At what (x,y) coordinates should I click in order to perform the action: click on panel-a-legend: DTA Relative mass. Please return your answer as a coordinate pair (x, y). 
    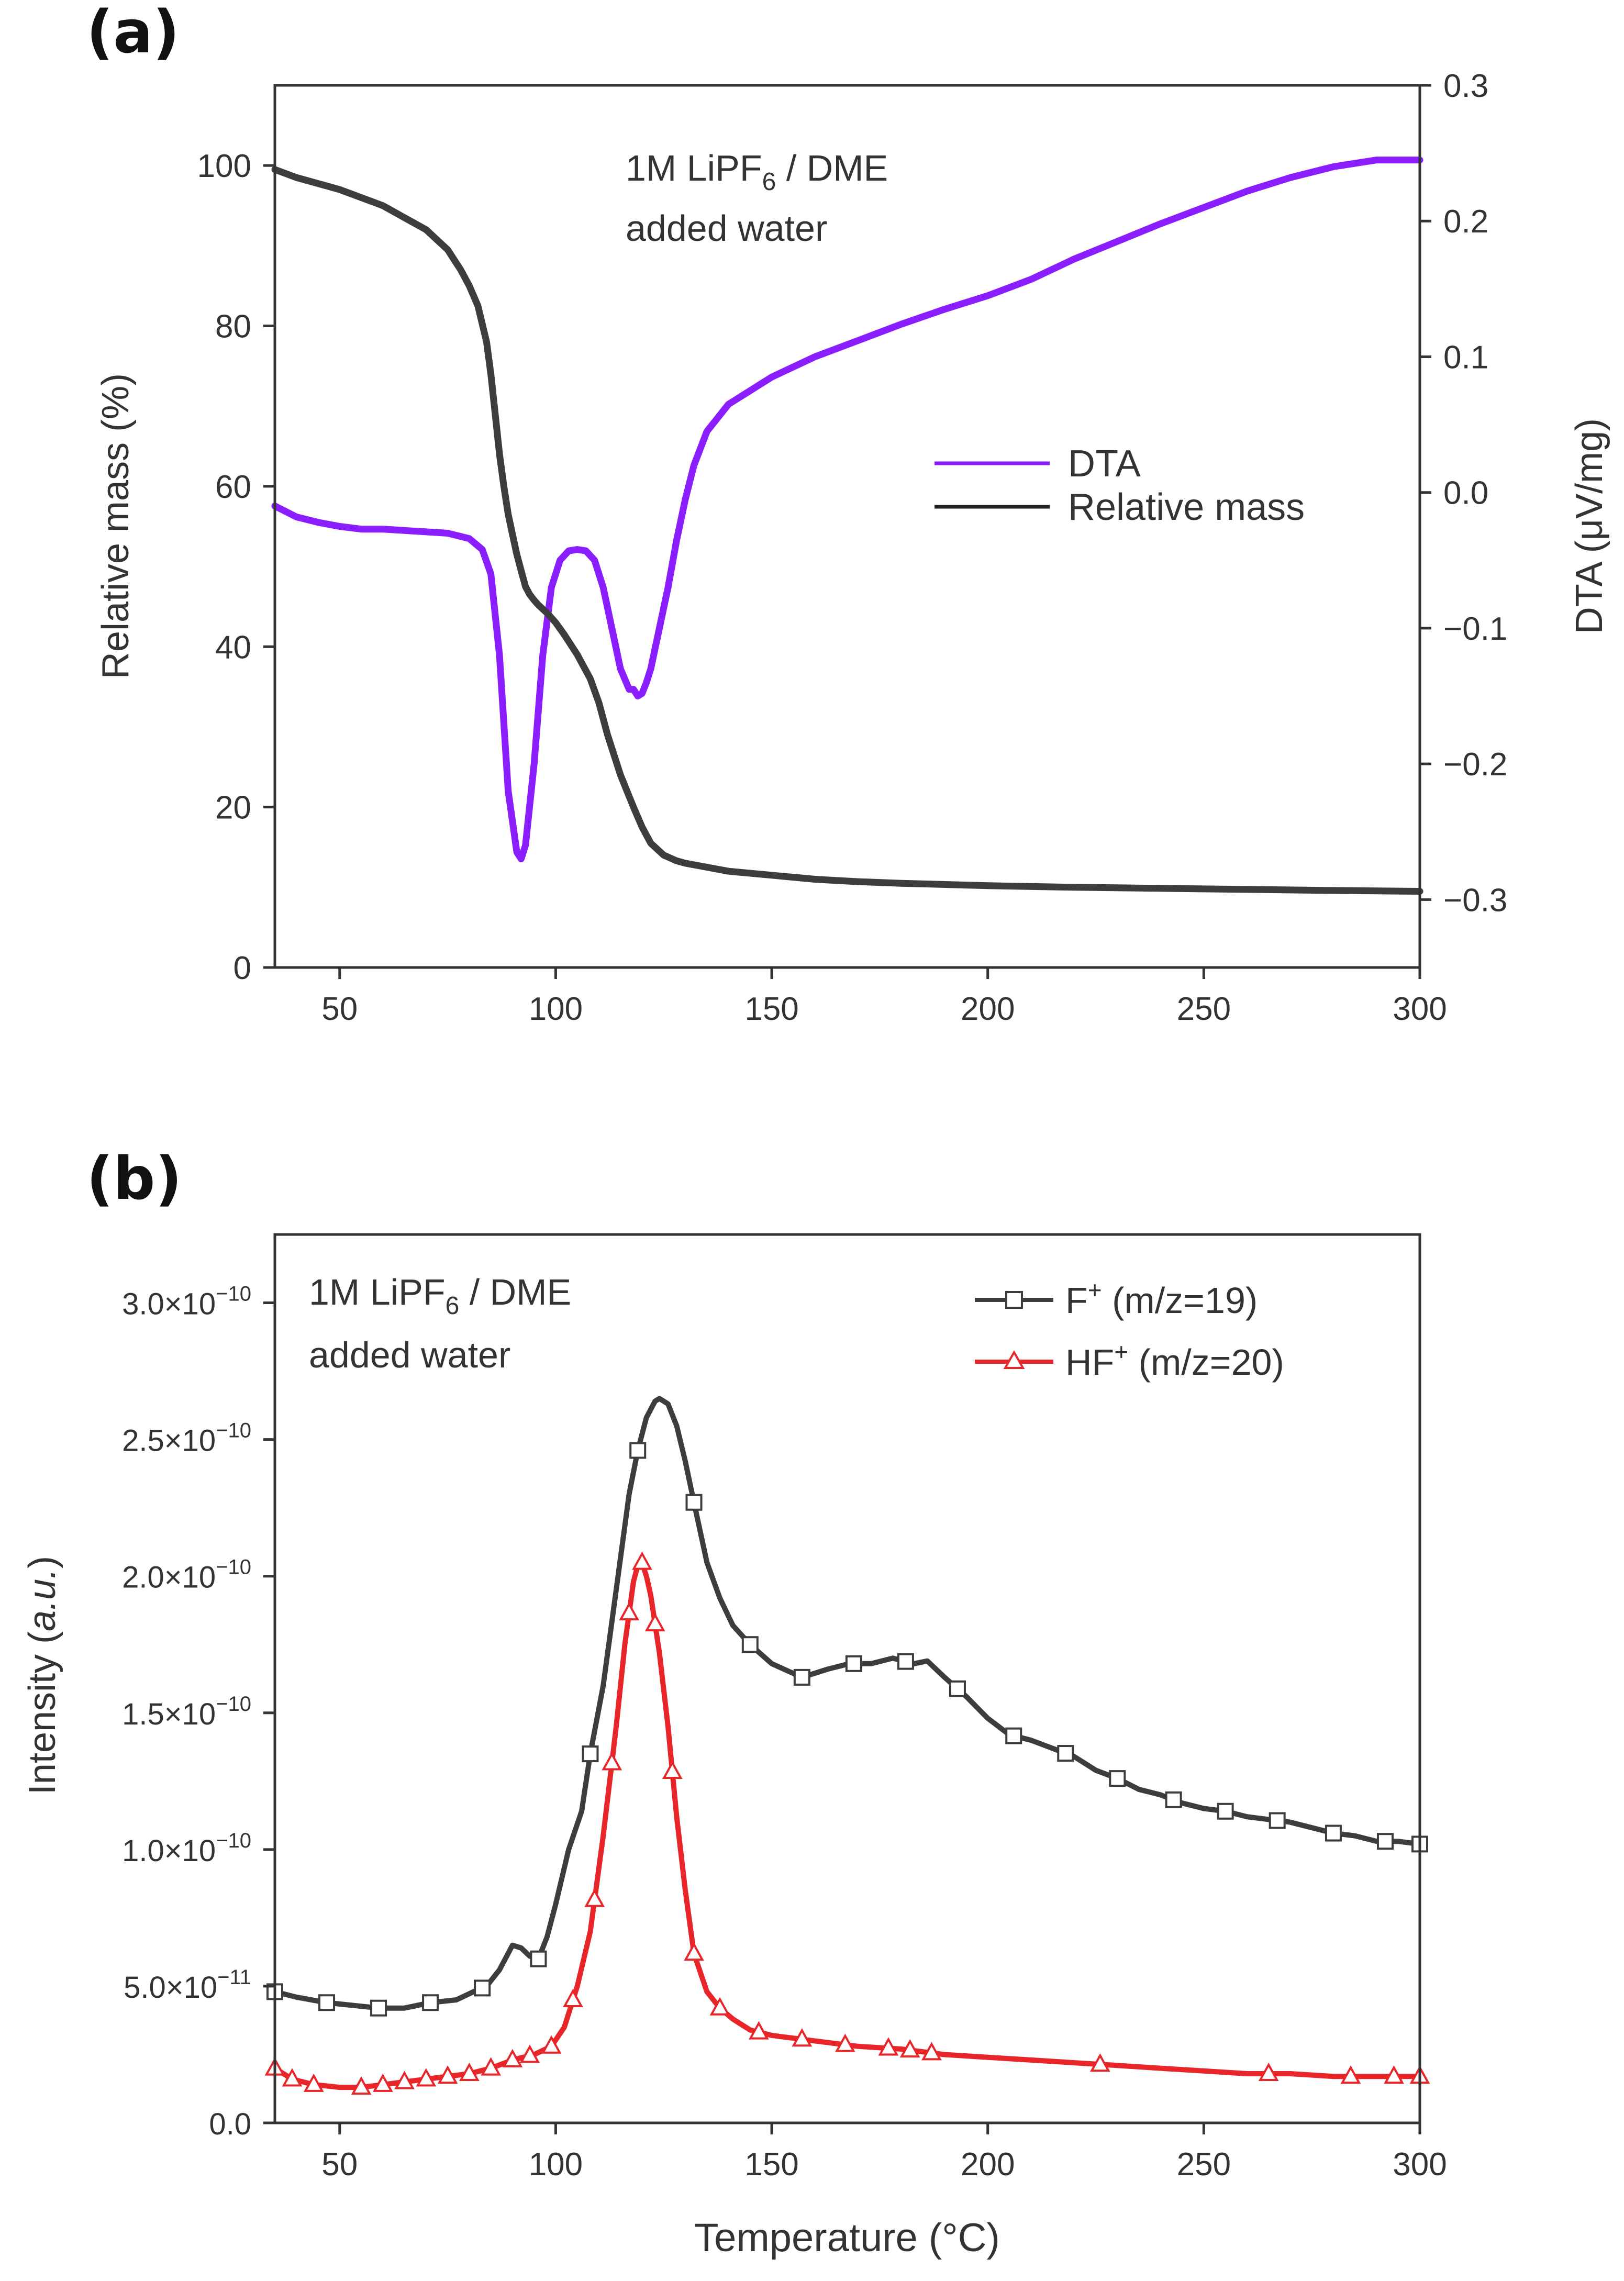
    Looking at the image, I should click on (1120, 485).